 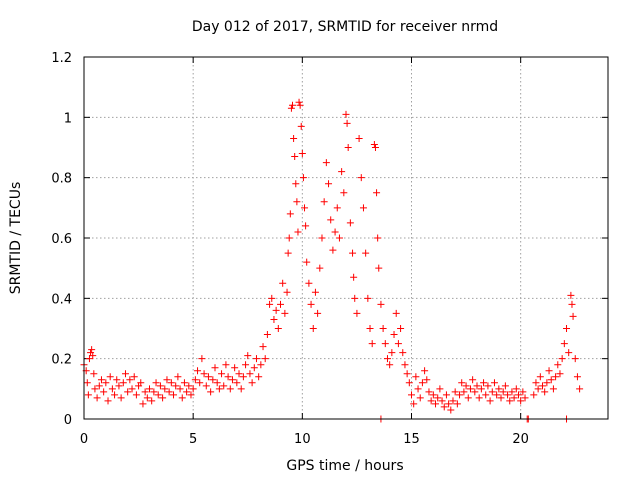 What do you see at coordinates (61, 239) in the screenshot?
I see `y-tick-label: 0.6` at bounding box center [61, 239].